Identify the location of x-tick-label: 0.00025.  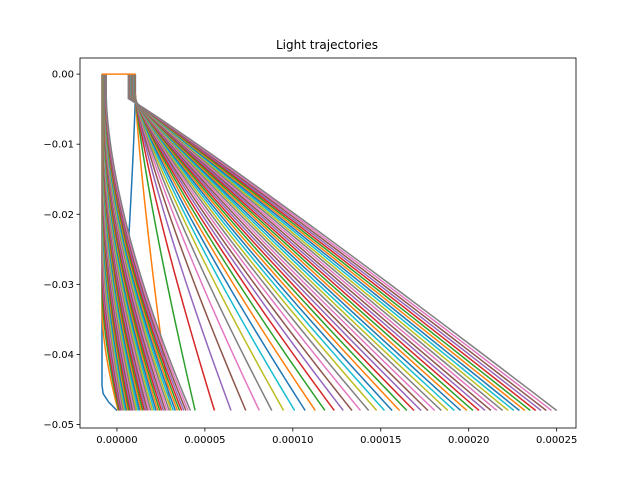
(556, 440).